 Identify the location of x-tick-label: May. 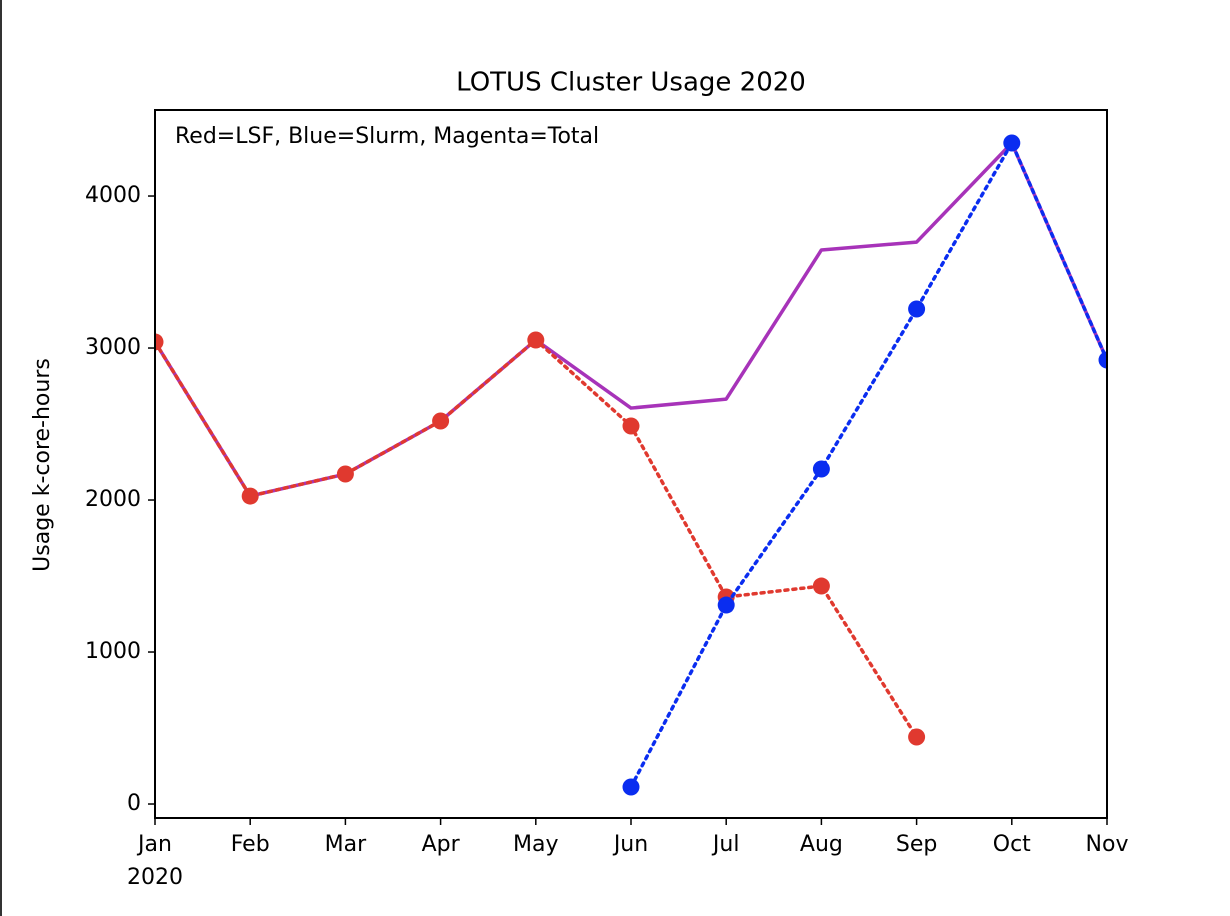
(535, 844).